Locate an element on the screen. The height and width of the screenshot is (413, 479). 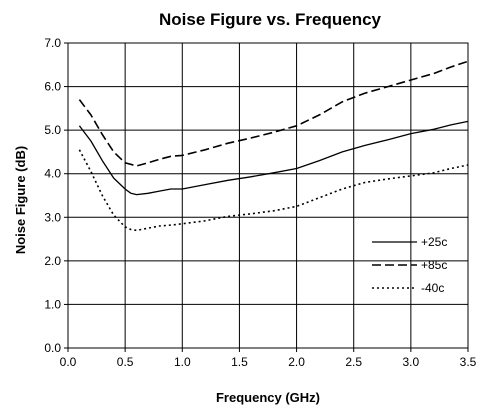
chart-title: Noise Figure vs. Frequency is located at coordinates (270, 19).